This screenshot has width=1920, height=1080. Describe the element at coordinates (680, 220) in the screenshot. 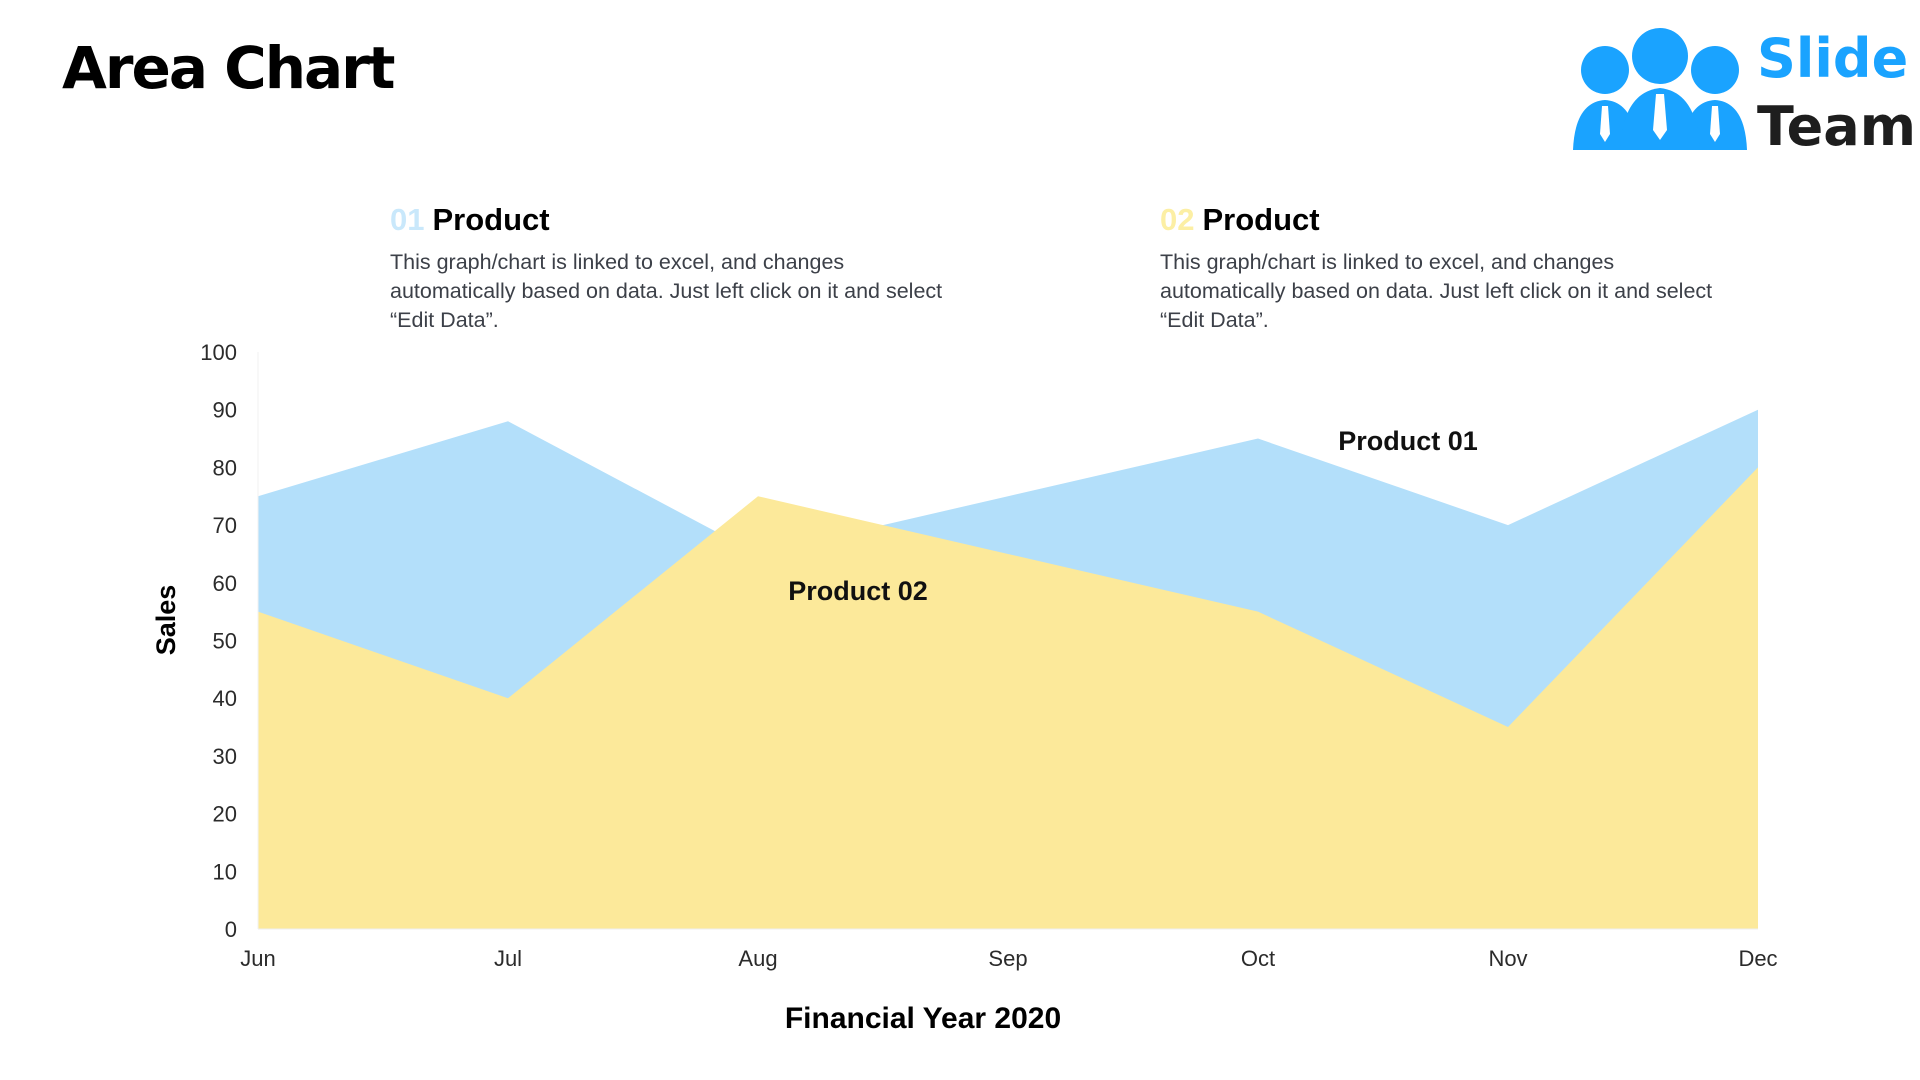

I see `legend-block-heading: 01 Product` at that location.